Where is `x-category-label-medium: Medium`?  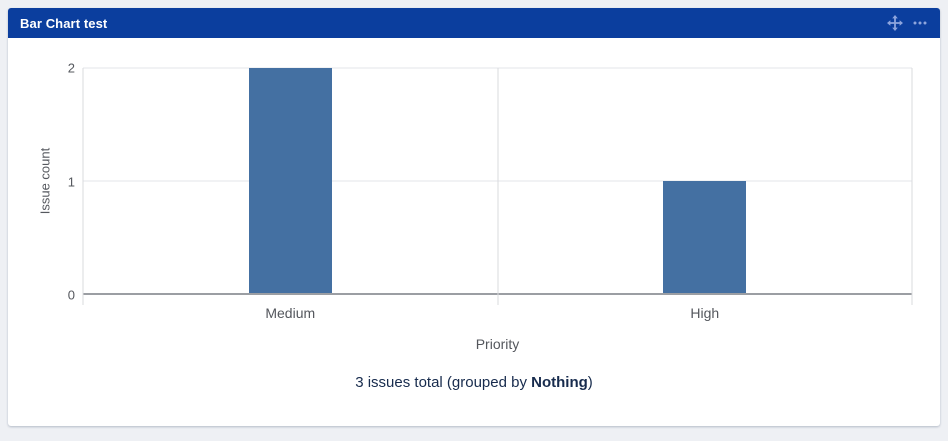 x-category-label-medium: Medium is located at coordinates (290, 313).